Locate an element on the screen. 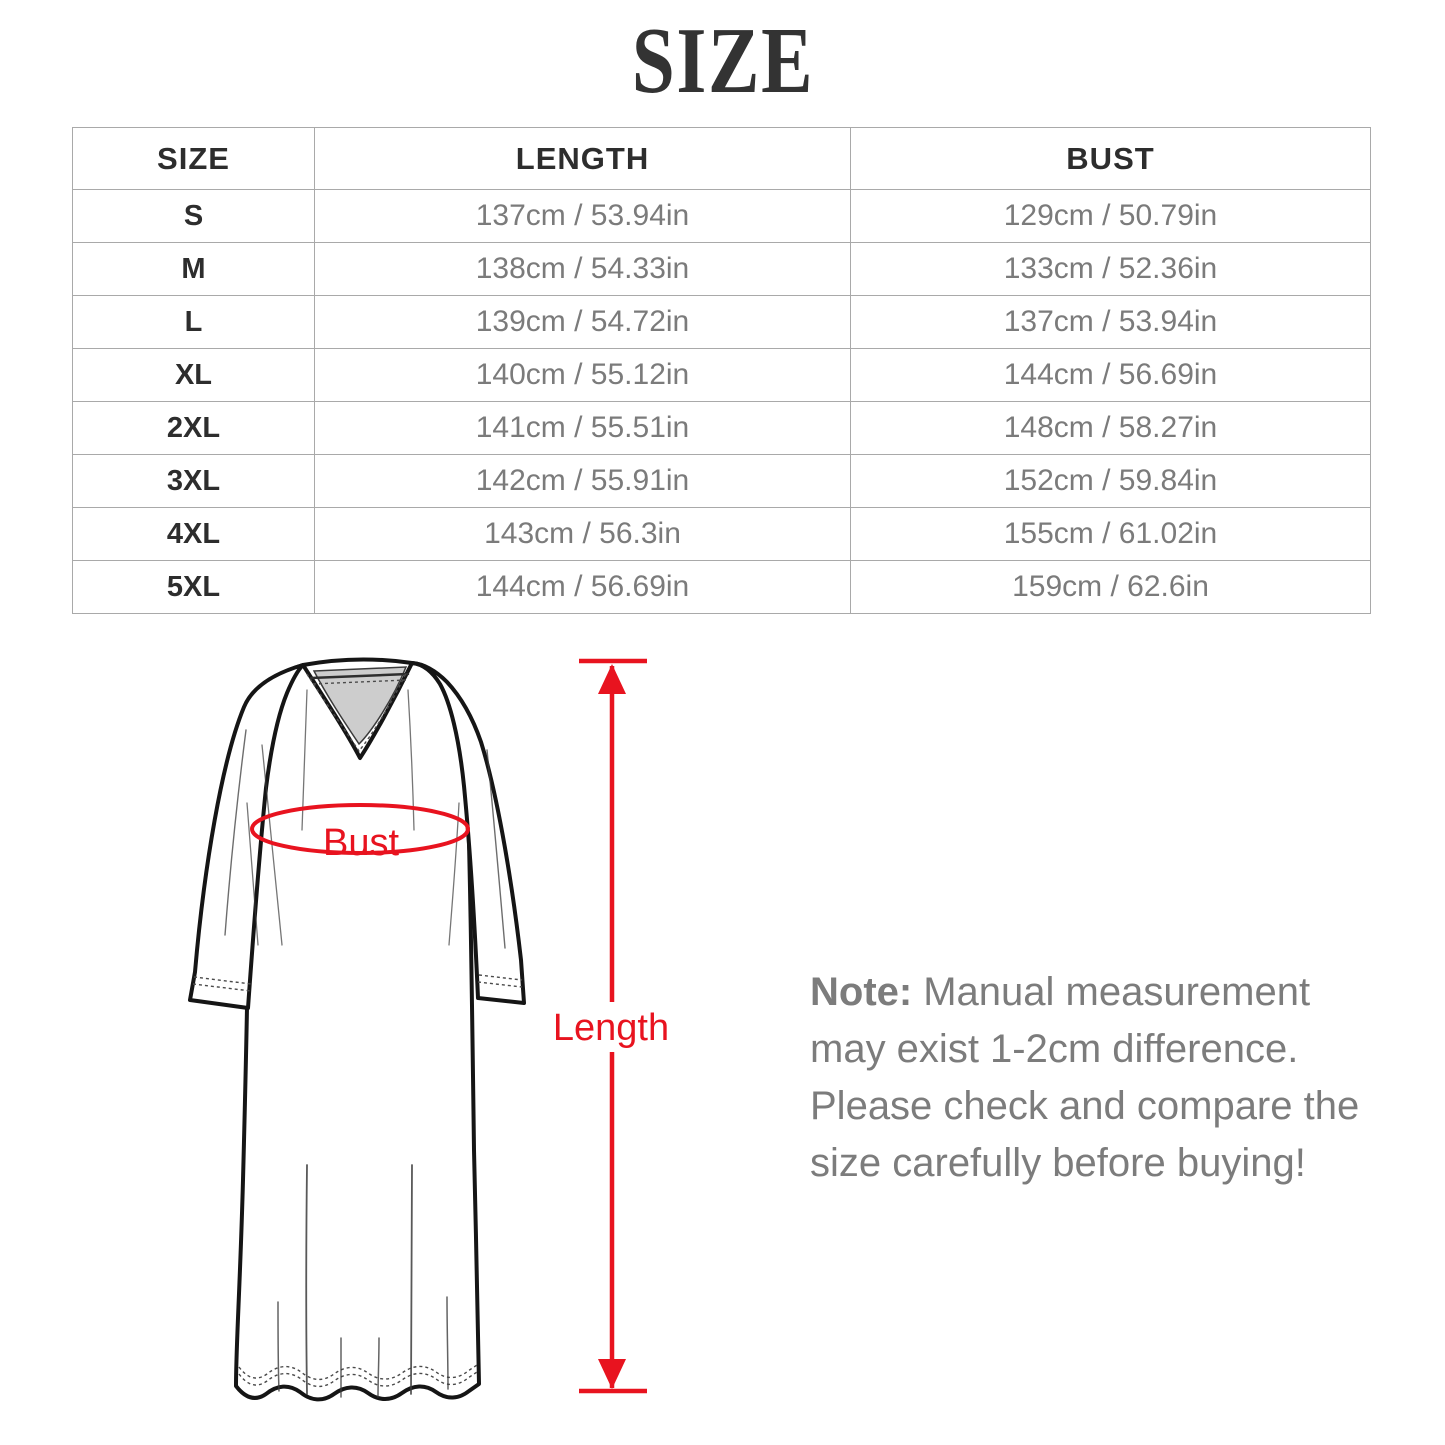 Image resolution: width=1445 pixels, height=1445 pixels. note-label: Note: is located at coordinates (861, 992).